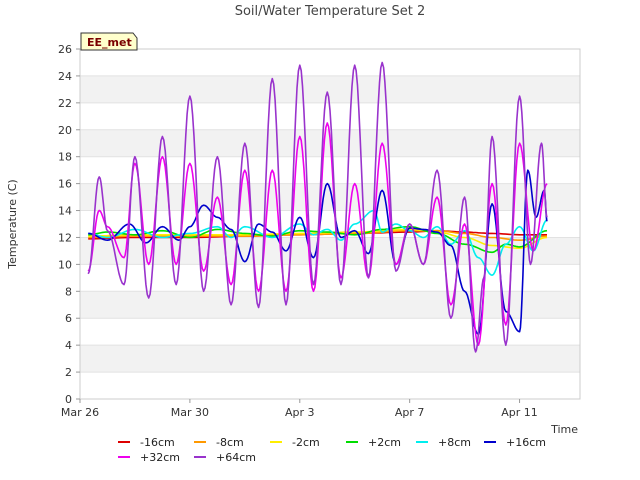  I want to click on y-tick-label: 14, so click(65, 211).